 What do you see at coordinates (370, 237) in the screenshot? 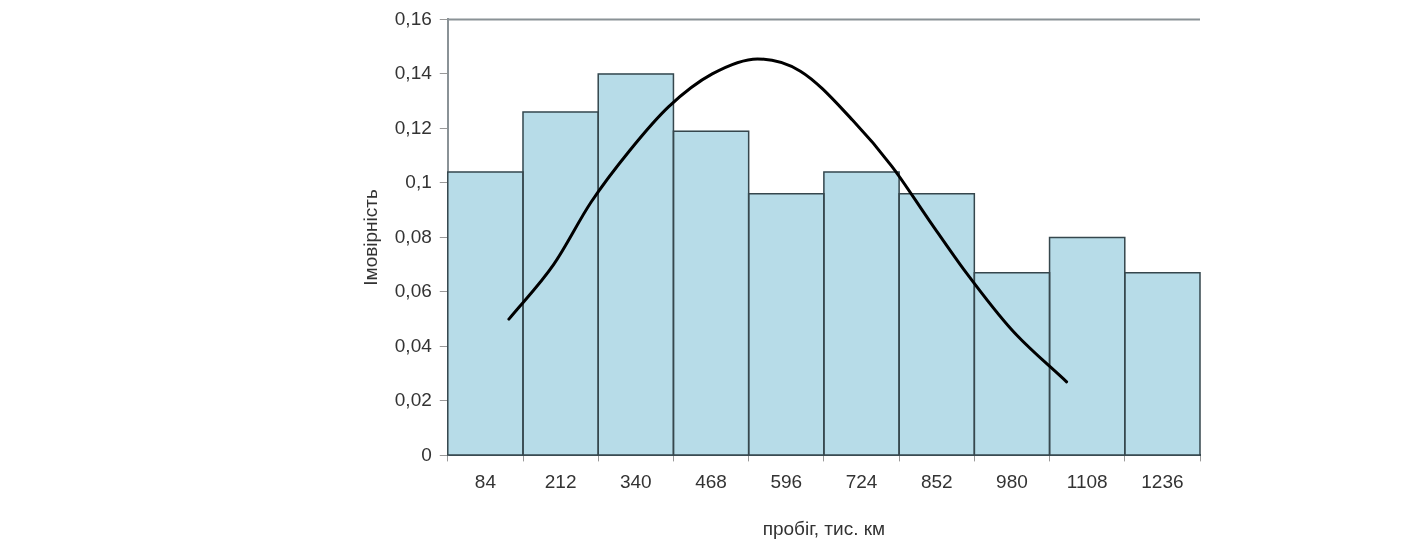
I see `y-axis-title: Імовірність` at bounding box center [370, 237].